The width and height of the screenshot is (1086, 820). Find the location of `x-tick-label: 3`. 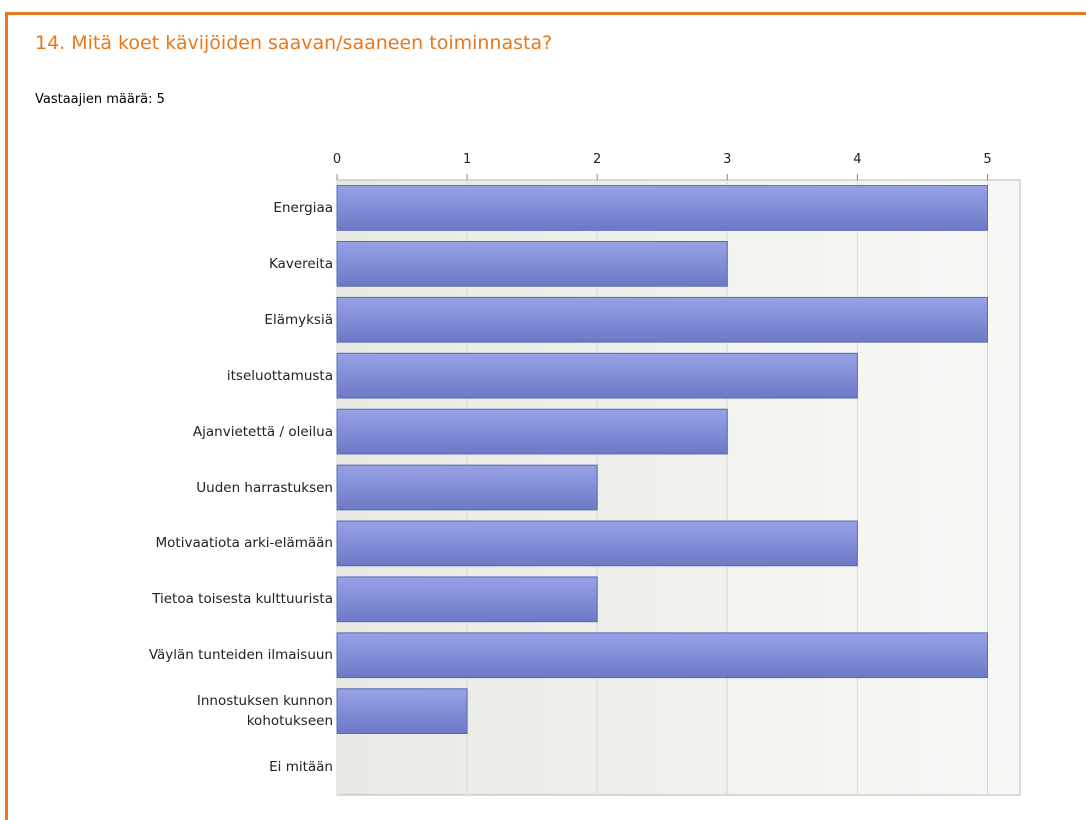

x-tick-label: 3 is located at coordinates (727, 159).